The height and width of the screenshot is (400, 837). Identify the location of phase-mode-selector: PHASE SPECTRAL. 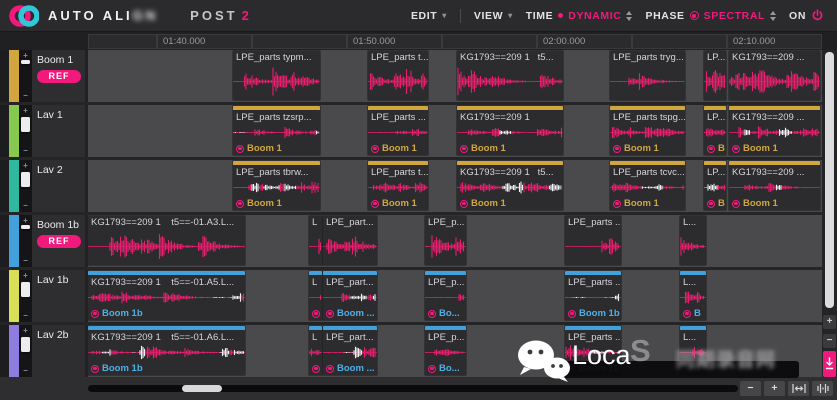
(711, 16).